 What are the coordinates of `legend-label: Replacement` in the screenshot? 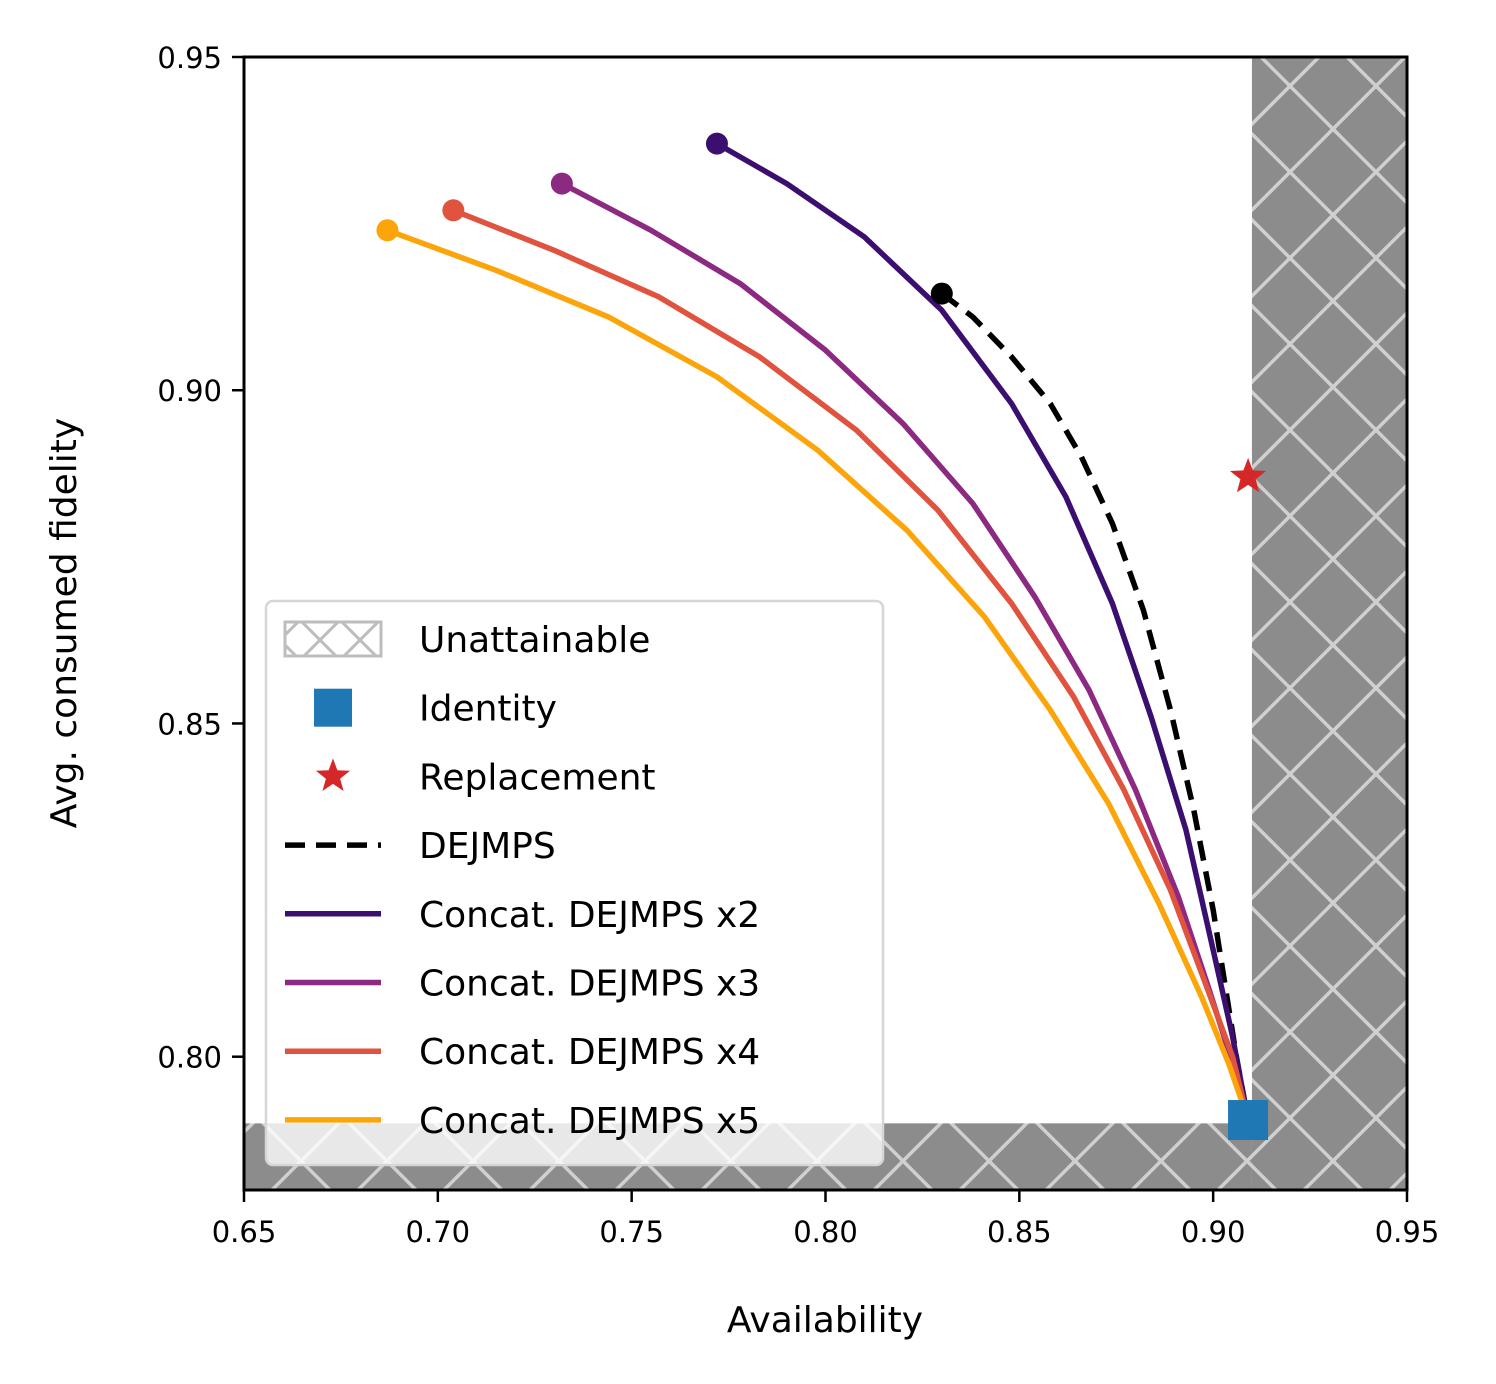 It's located at (537, 777).